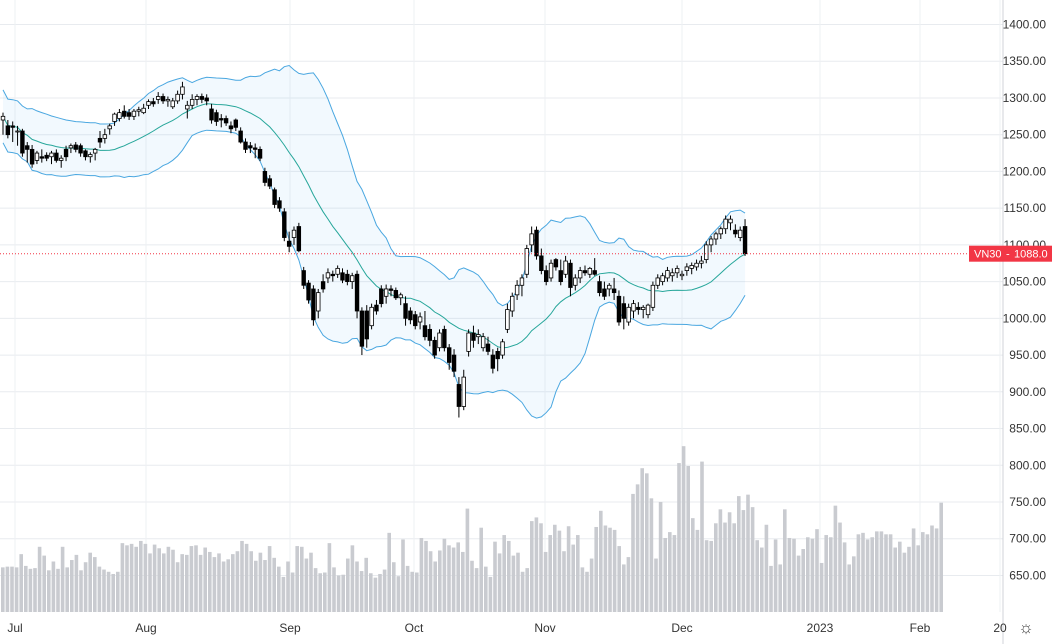 The image size is (1052, 644). What do you see at coordinates (1025, 171) in the screenshot?
I see `y-tick-label: 1200.00` at bounding box center [1025, 171].